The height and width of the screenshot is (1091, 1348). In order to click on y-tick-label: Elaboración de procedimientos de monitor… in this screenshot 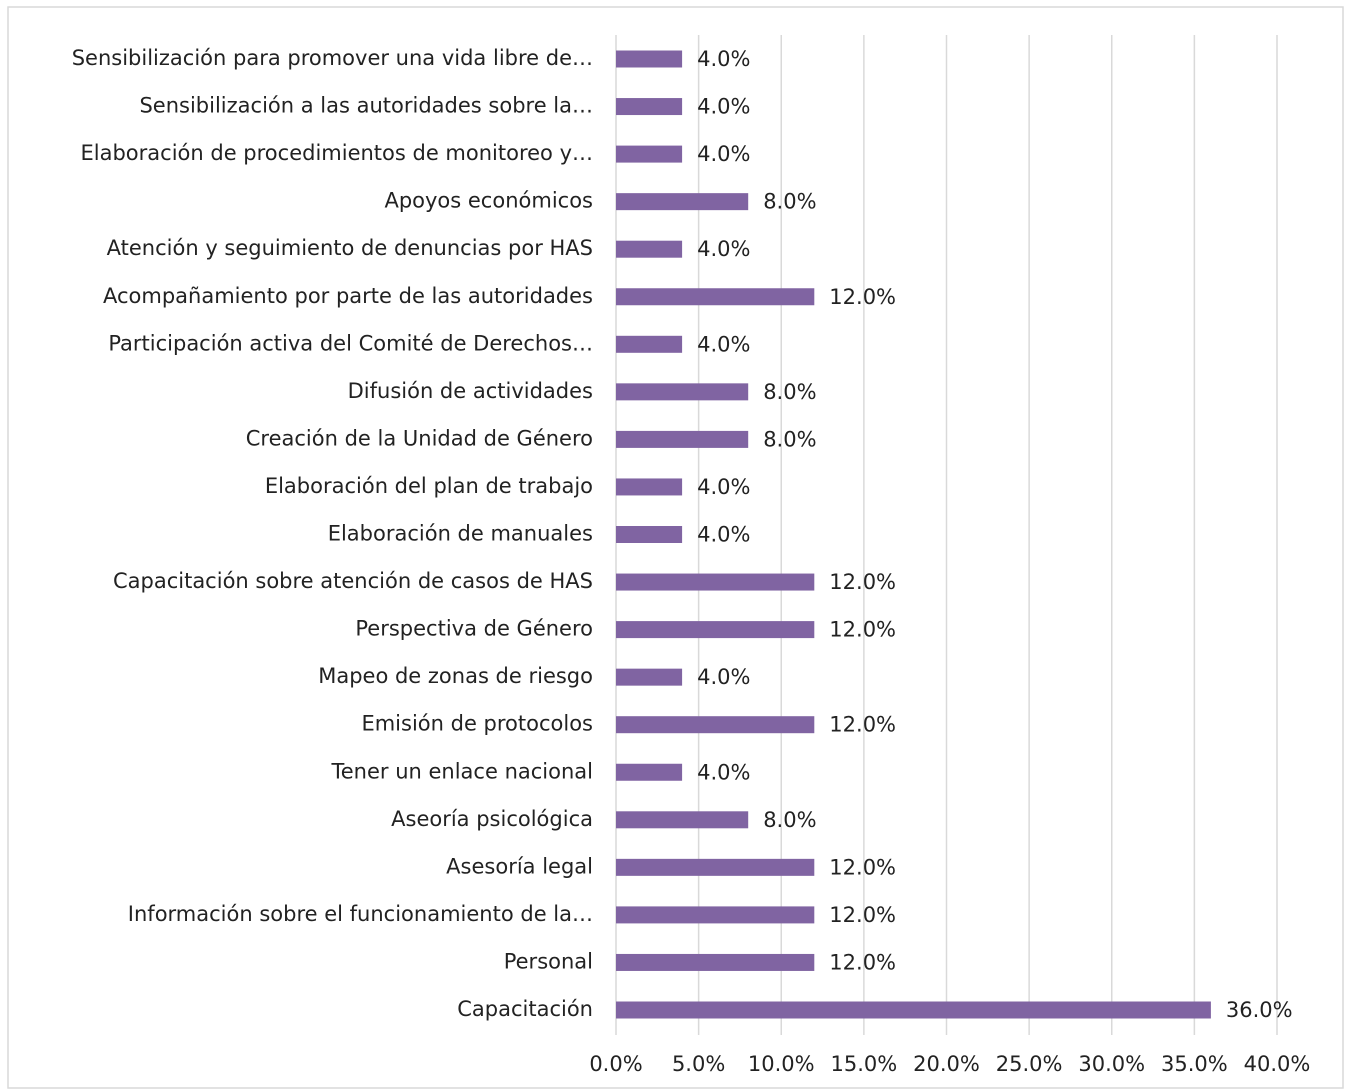, I will do `click(337, 153)`.